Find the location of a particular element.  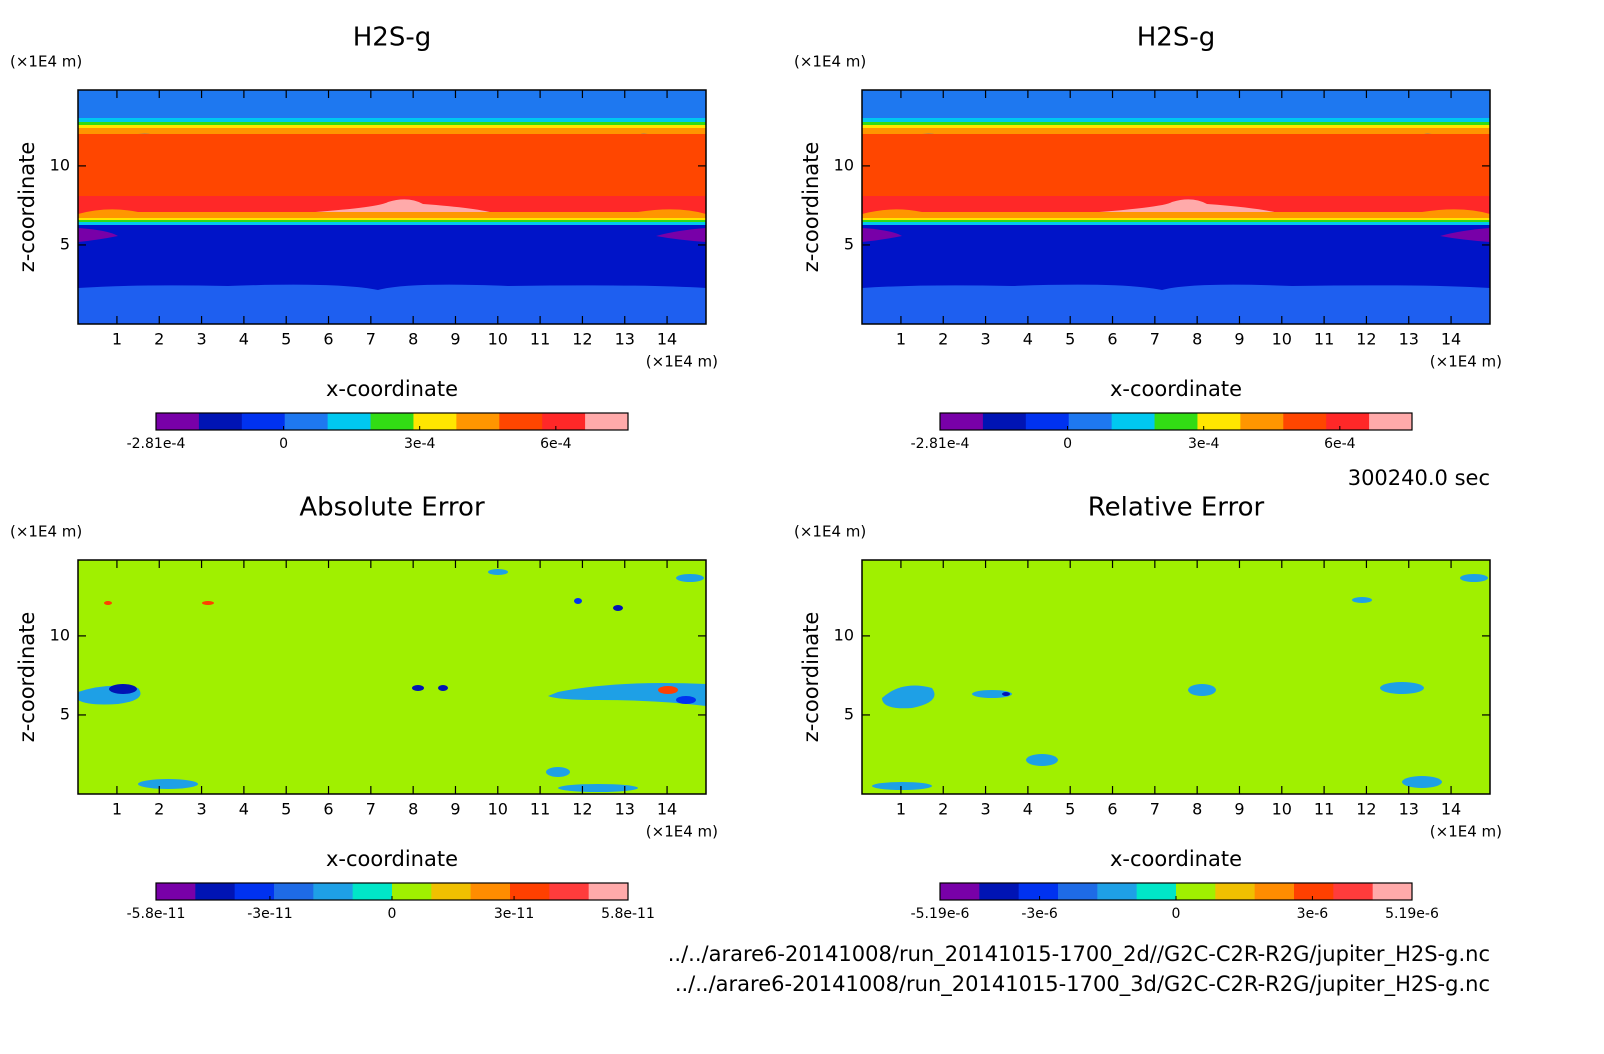

colorbar-tick-label: 3e-11 is located at coordinates (514, 914).